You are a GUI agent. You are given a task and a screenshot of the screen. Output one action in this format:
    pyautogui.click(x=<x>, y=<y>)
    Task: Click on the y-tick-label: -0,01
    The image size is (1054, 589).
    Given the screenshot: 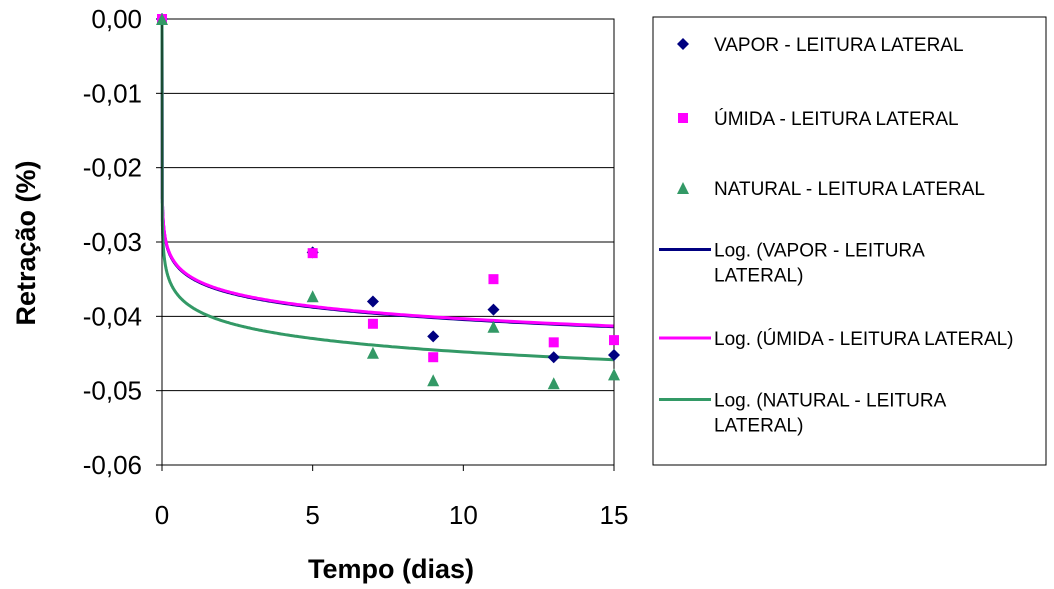 What is the action you would take?
    pyautogui.click(x=112, y=93)
    